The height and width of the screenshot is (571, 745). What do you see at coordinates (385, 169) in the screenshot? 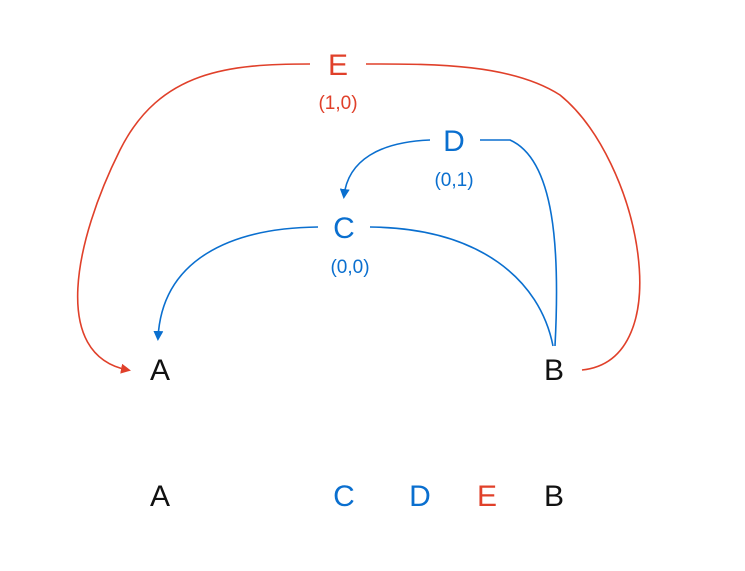
I see `edge-d-to-c` at bounding box center [385, 169].